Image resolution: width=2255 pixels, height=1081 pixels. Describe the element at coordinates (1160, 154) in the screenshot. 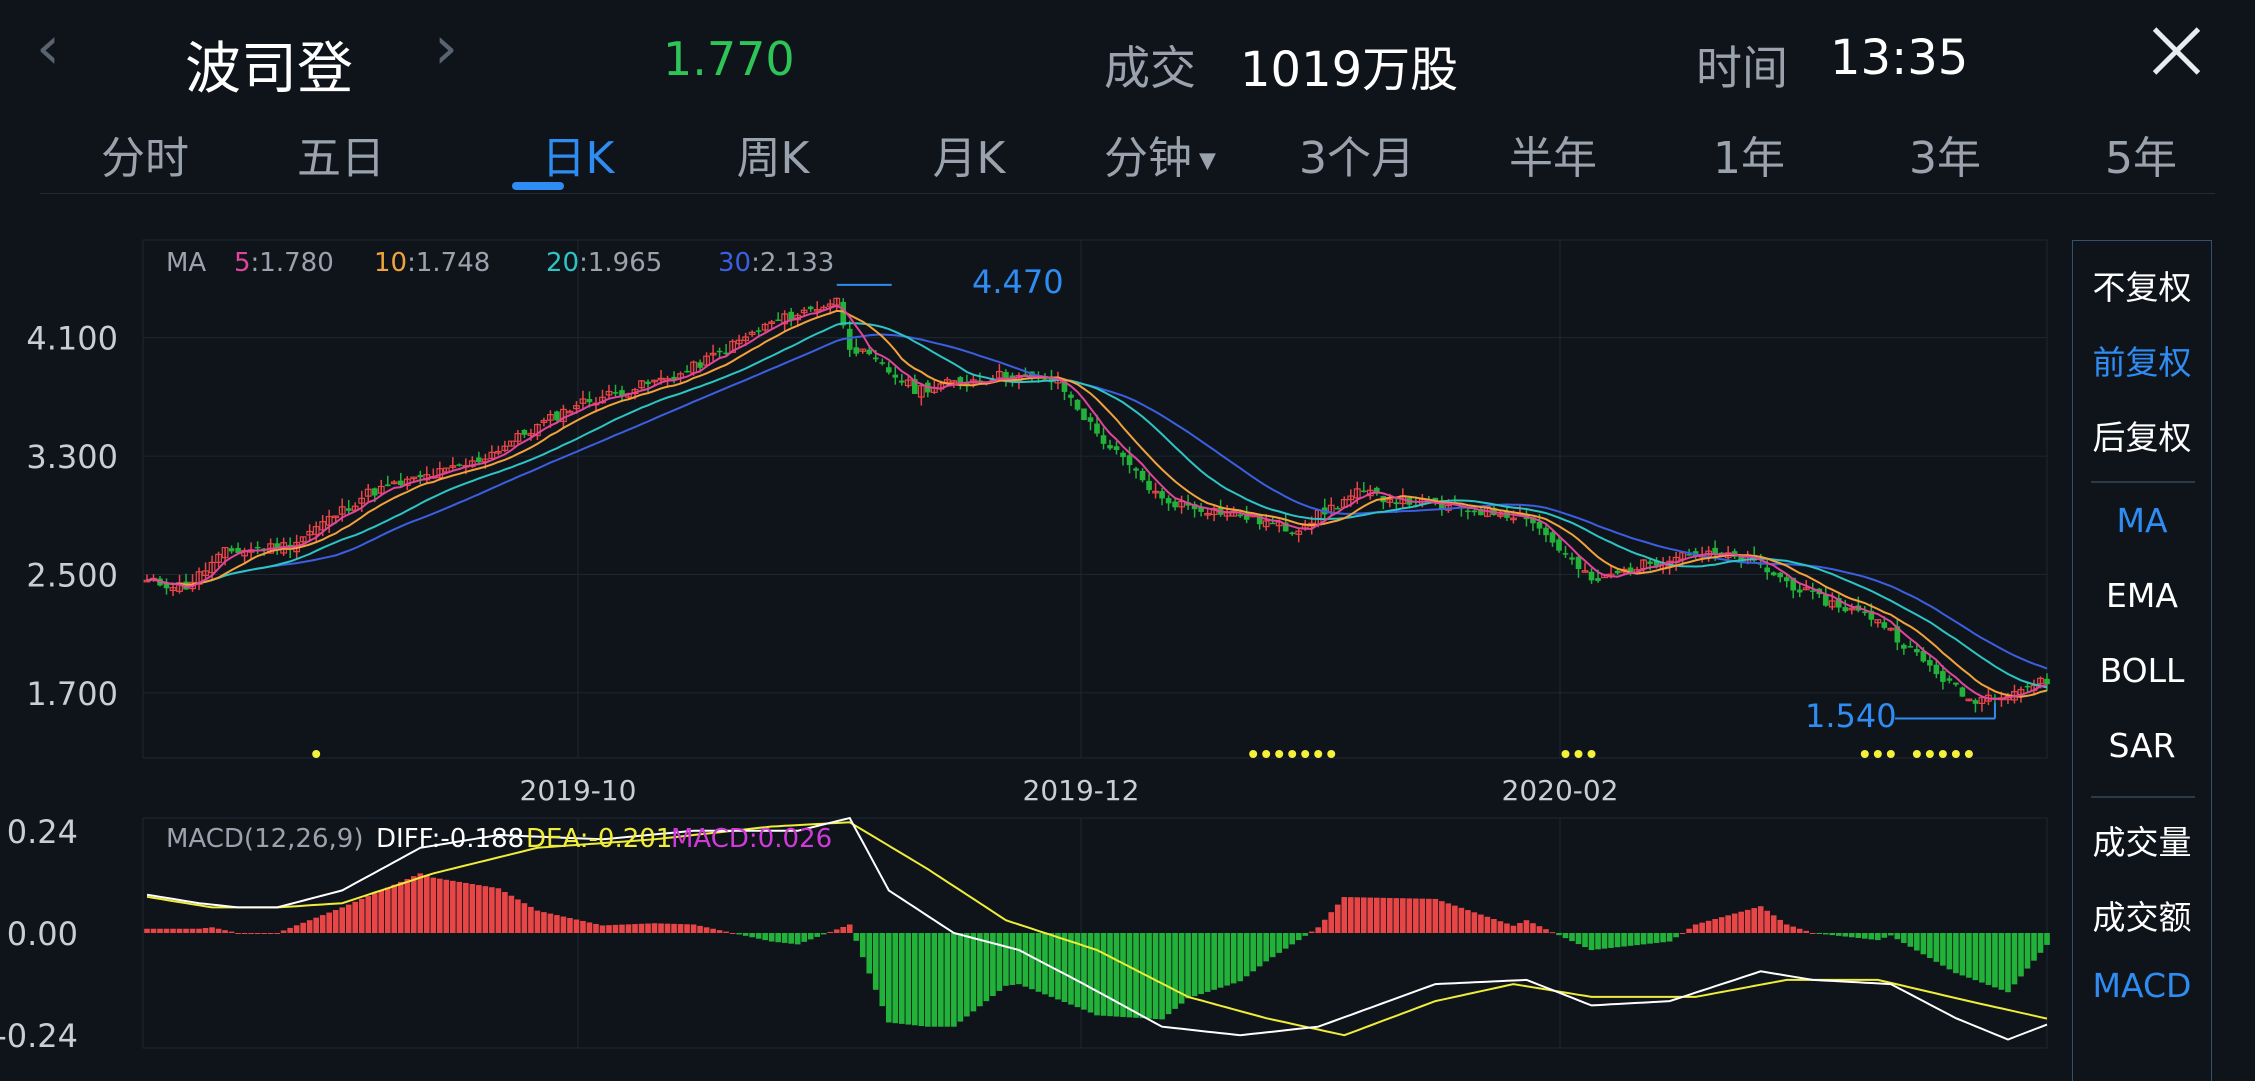

I see `tab-minute: 分钟 ▼` at that location.